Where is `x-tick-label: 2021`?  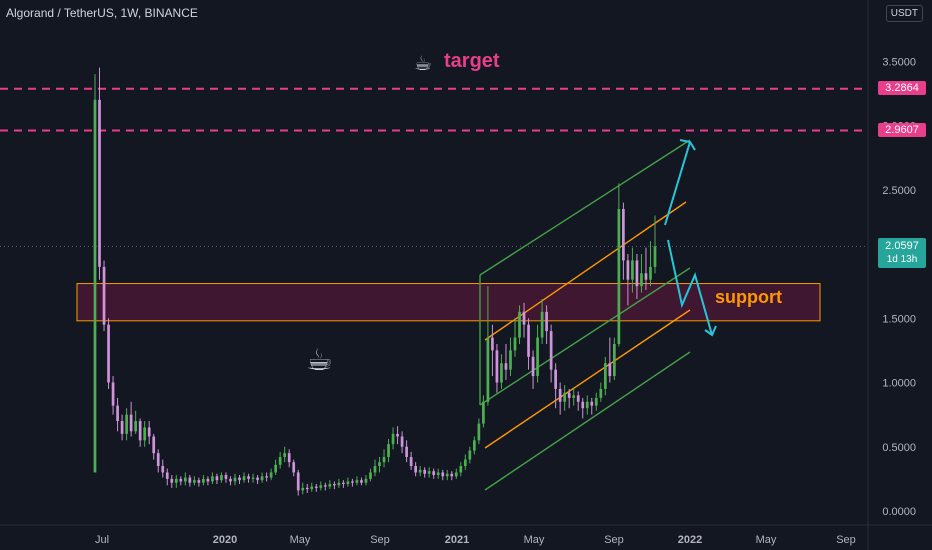
x-tick-label: 2021 is located at coordinates (457, 540).